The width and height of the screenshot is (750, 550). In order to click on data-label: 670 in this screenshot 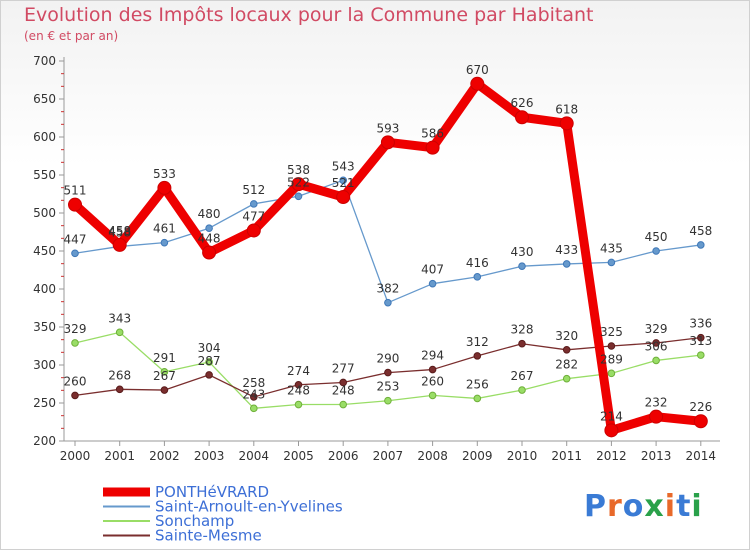, I will do `click(477, 70)`.